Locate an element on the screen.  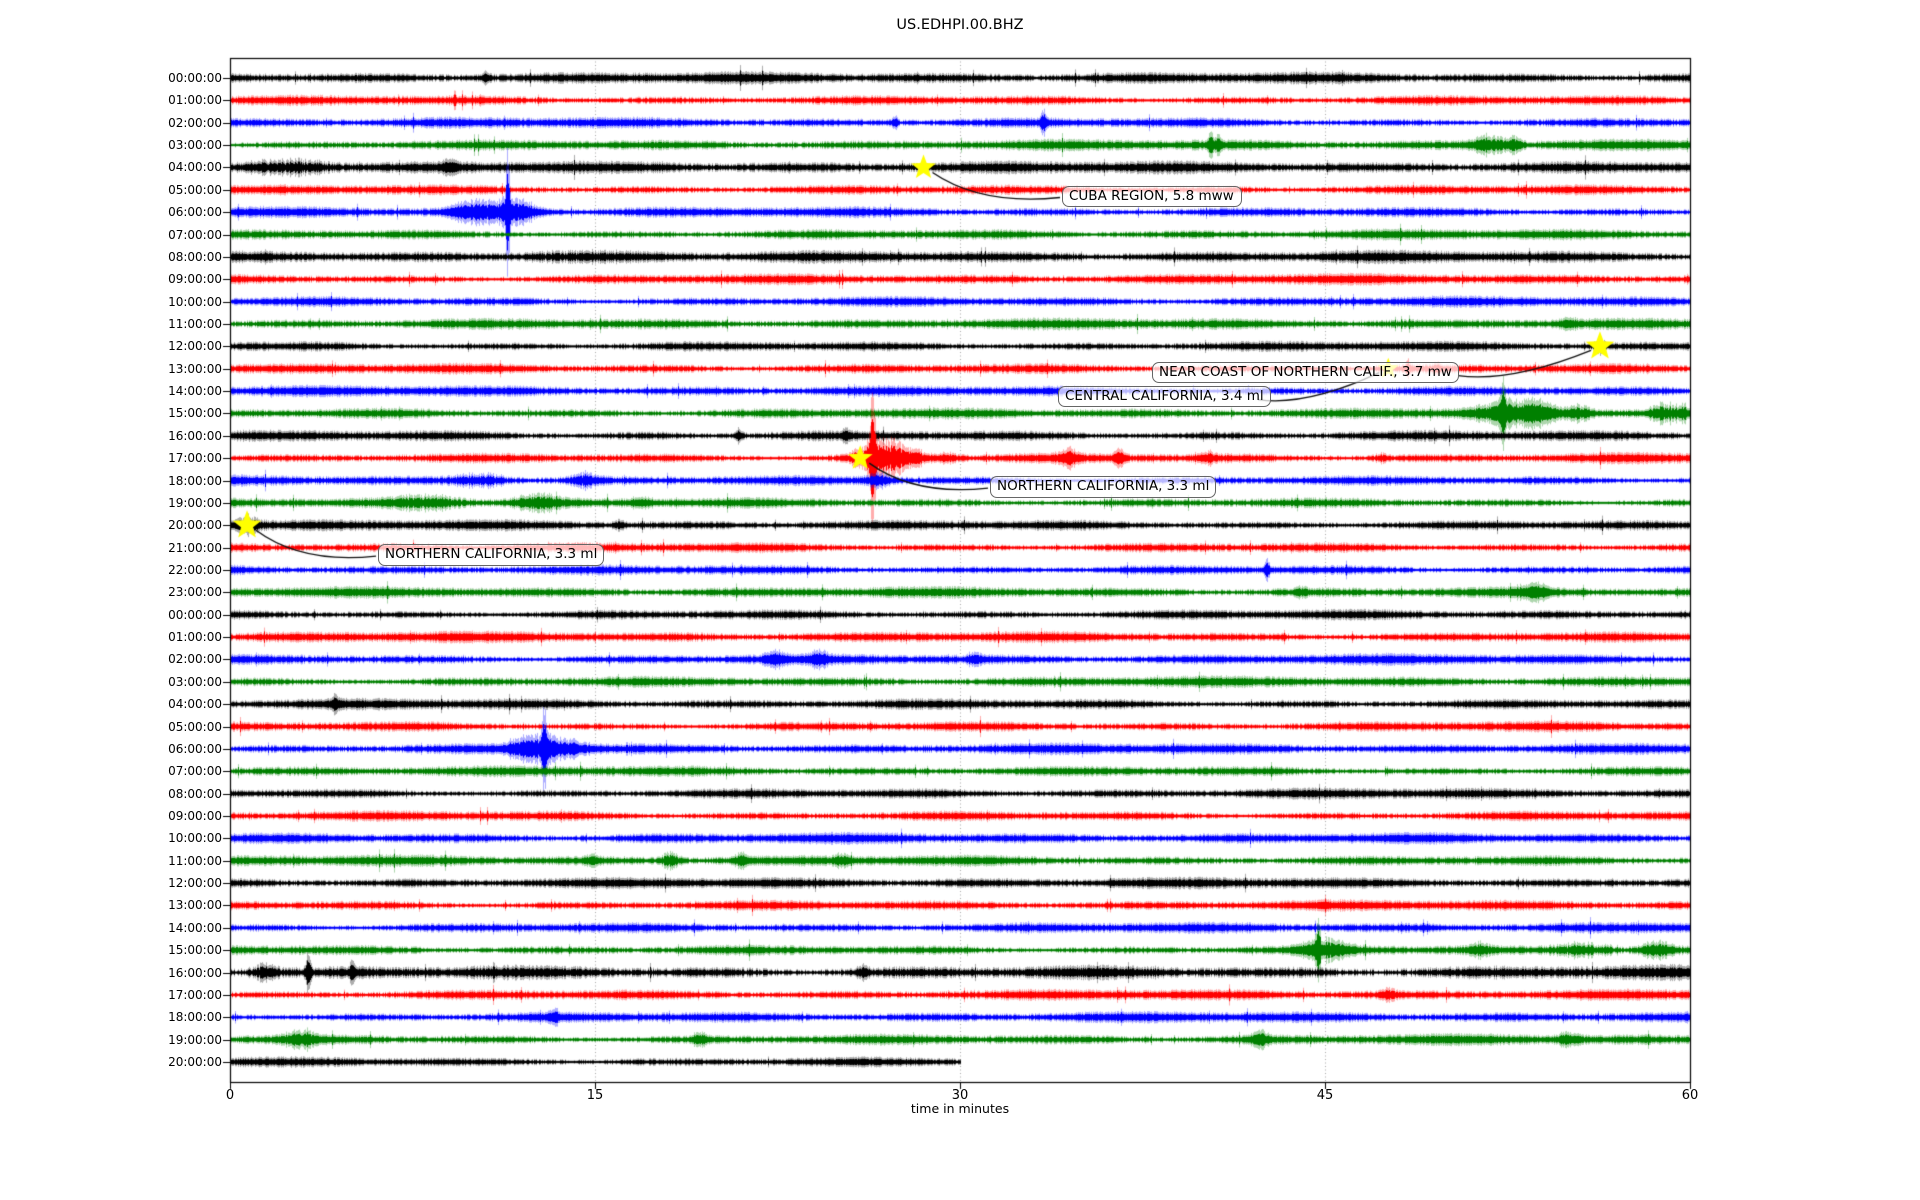
event-annotation-label: CENTRAL CALIFORNIA, 3.4 ml is located at coordinates (1164, 396).